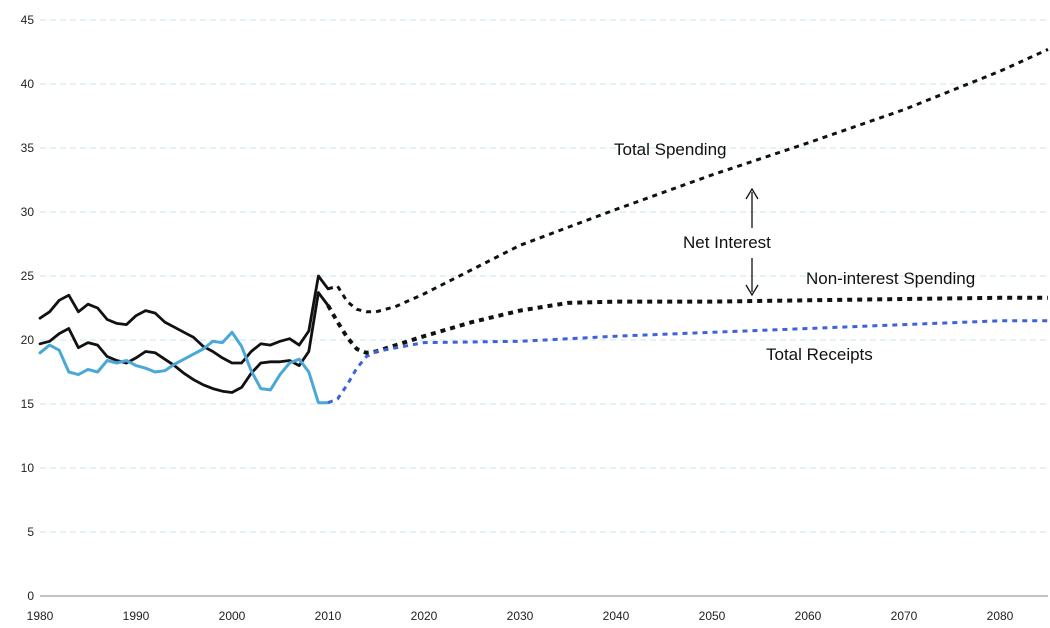 The image size is (1050, 628). I want to click on annotation-non-interest-spending: Non-interest Spending, so click(890, 278).